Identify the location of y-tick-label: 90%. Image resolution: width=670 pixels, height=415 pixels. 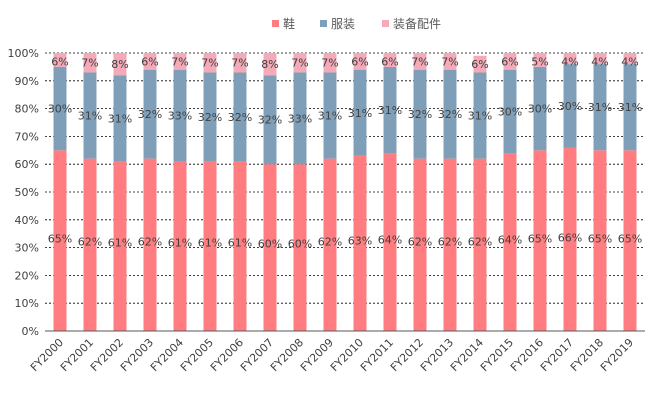
(27, 81).